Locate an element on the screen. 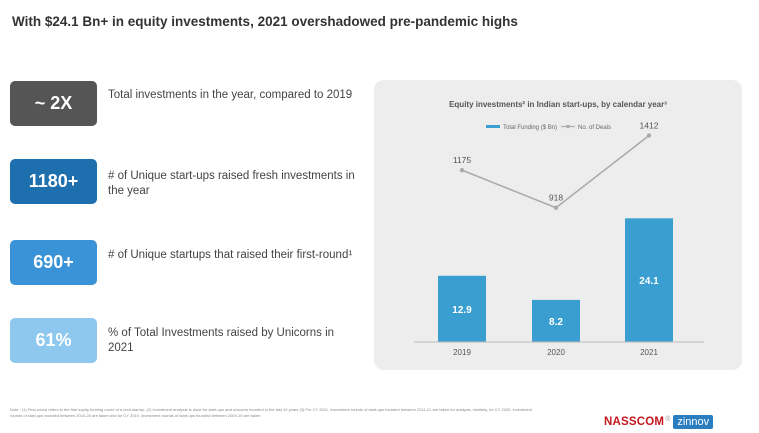  zinnov-logo: zinnov is located at coordinates (693, 422).